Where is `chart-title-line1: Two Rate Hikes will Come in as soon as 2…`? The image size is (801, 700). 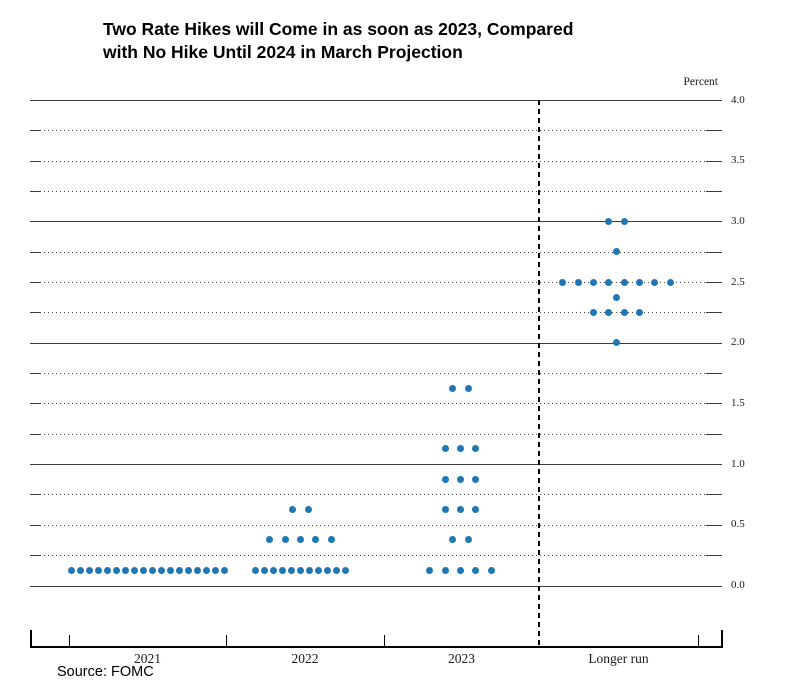
chart-title-line1: Two Rate Hikes will Come in as soon as 2… is located at coordinates (338, 29).